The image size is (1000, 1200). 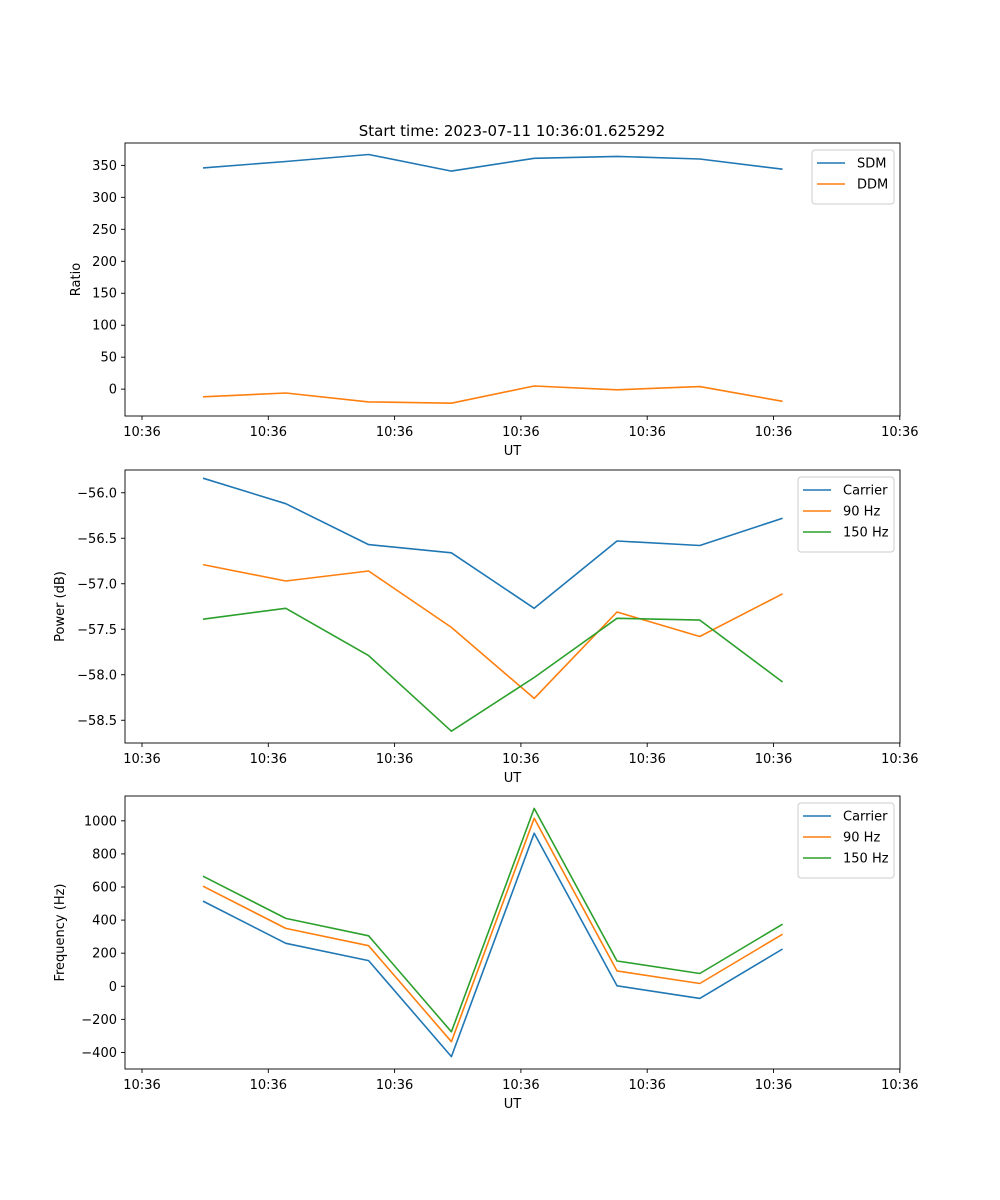 I want to click on y-tick-label: −57.5, so click(x=97, y=630).